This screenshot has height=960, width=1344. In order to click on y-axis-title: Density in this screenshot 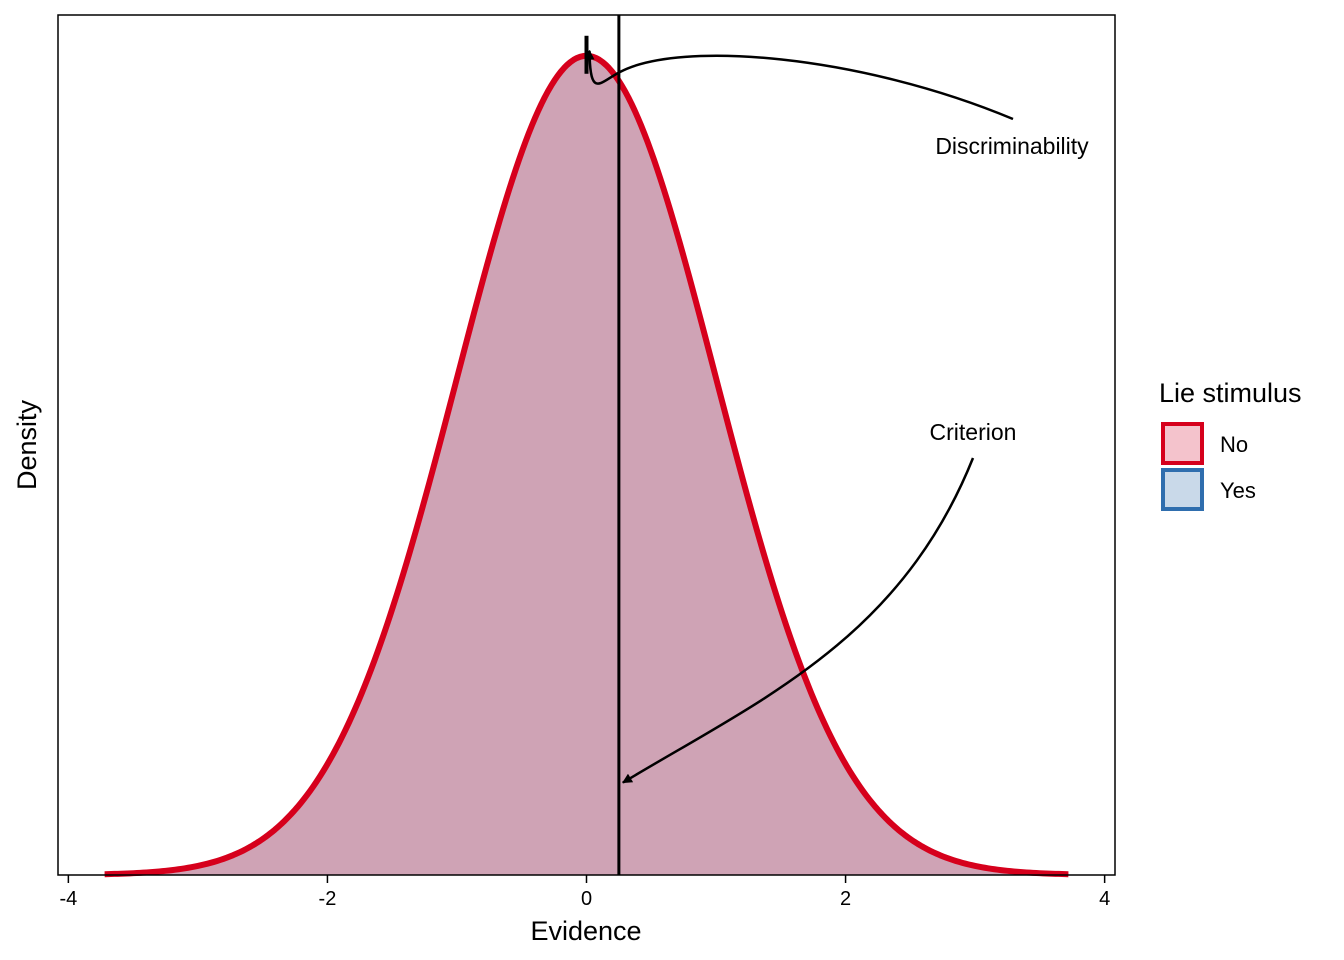, I will do `click(27, 444)`.